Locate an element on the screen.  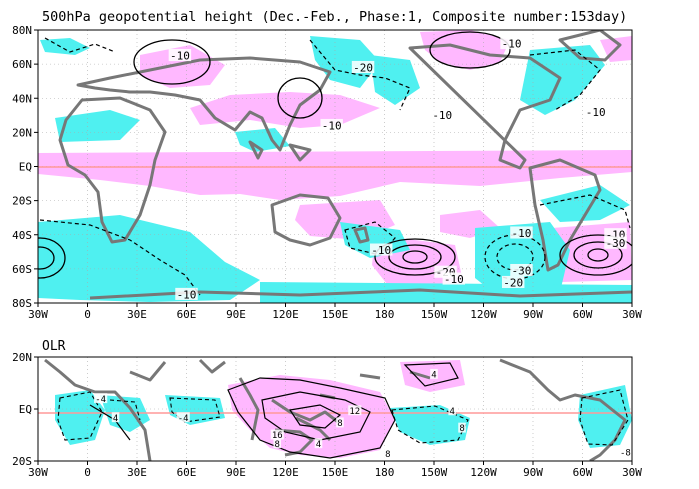
y-tick-label: 60S is located at coordinates (22, 269).